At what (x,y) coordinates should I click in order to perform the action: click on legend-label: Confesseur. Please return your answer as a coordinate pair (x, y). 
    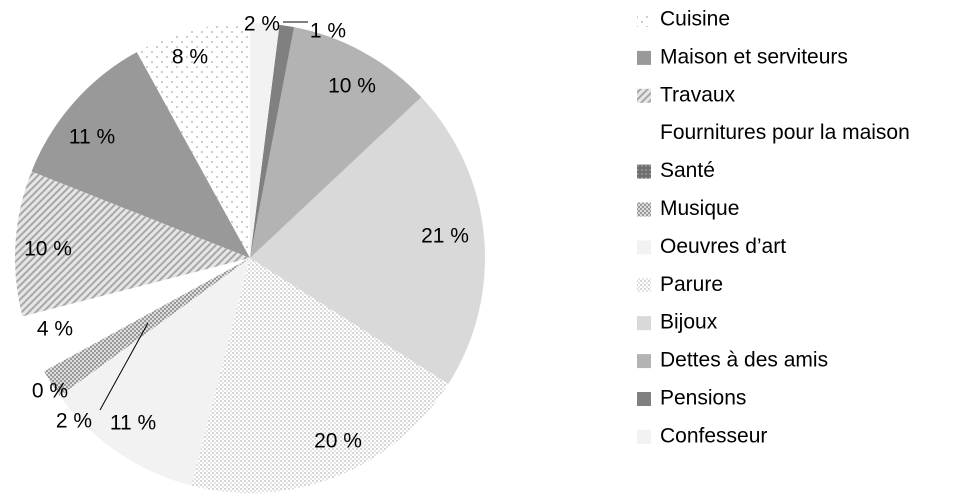
    Looking at the image, I should click on (713, 435).